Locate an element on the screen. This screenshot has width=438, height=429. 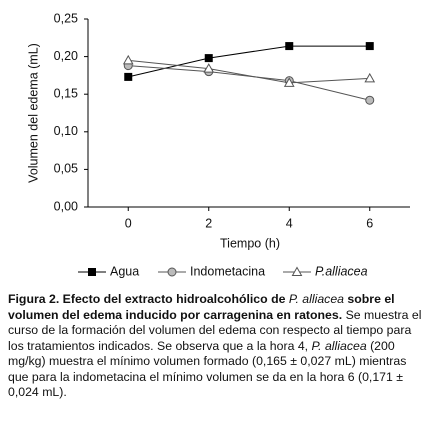
y-tick-label: 0,05 is located at coordinates (66, 169).